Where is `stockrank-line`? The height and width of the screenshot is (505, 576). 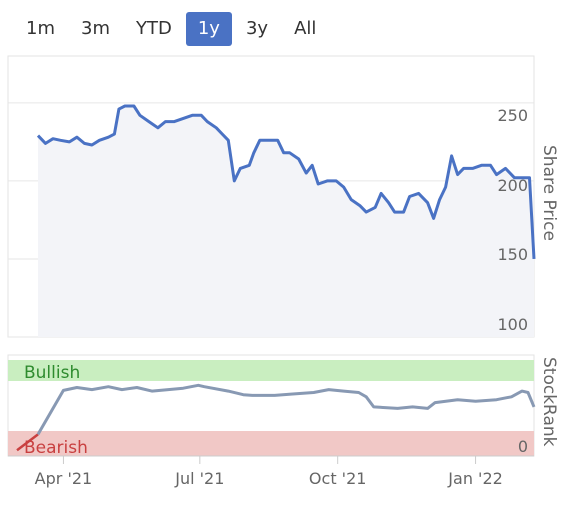 stockrank-line is located at coordinates (286, 409).